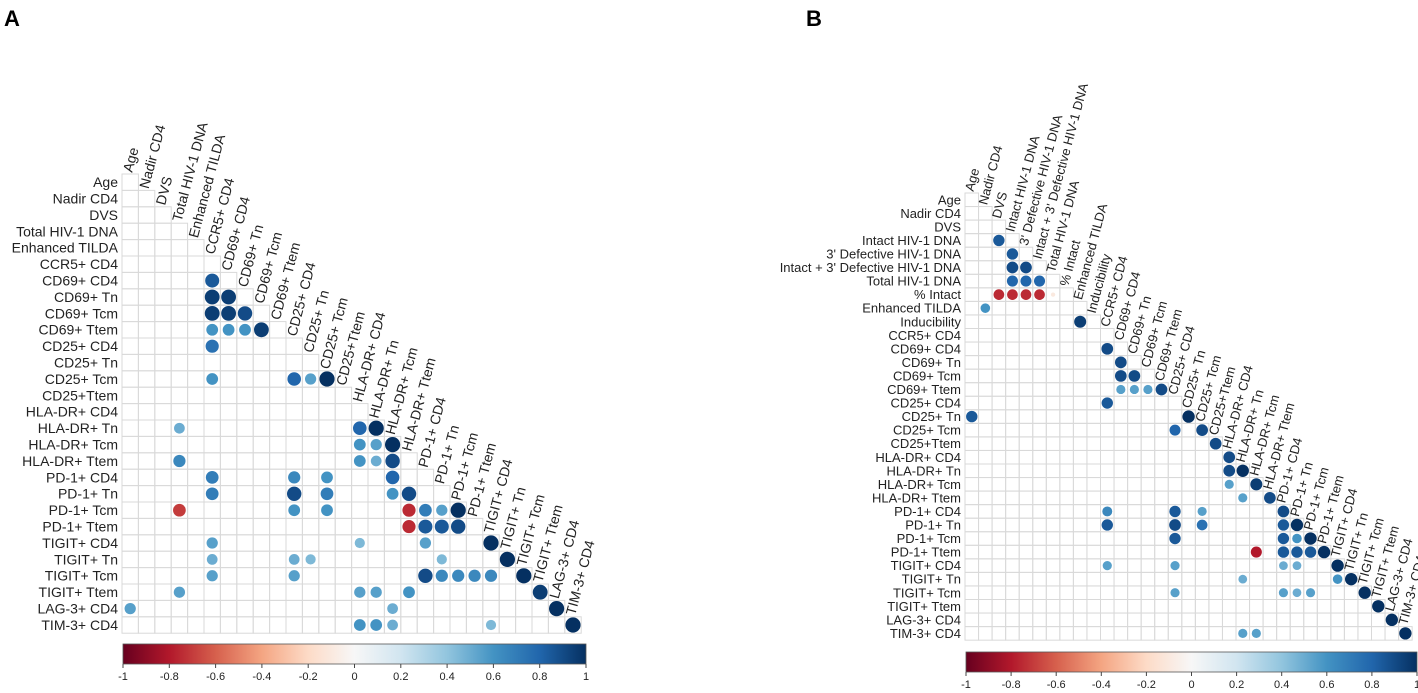 The height and width of the screenshot is (693, 1418). What do you see at coordinates (80, 543) in the screenshot?
I see `panel-a-row-label-tigit-cd4: TIGIT+ CD4` at bounding box center [80, 543].